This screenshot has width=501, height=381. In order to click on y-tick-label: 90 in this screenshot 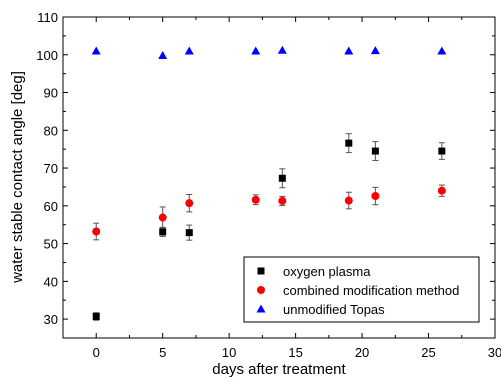, I will do `click(51, 93)`.